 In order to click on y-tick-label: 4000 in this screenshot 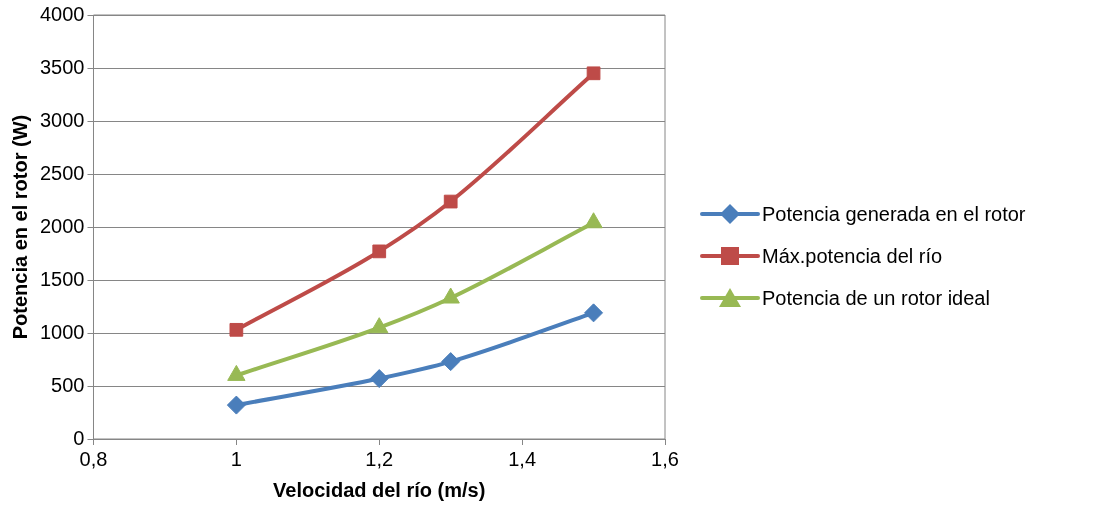, I will do `click(62, 13)`.